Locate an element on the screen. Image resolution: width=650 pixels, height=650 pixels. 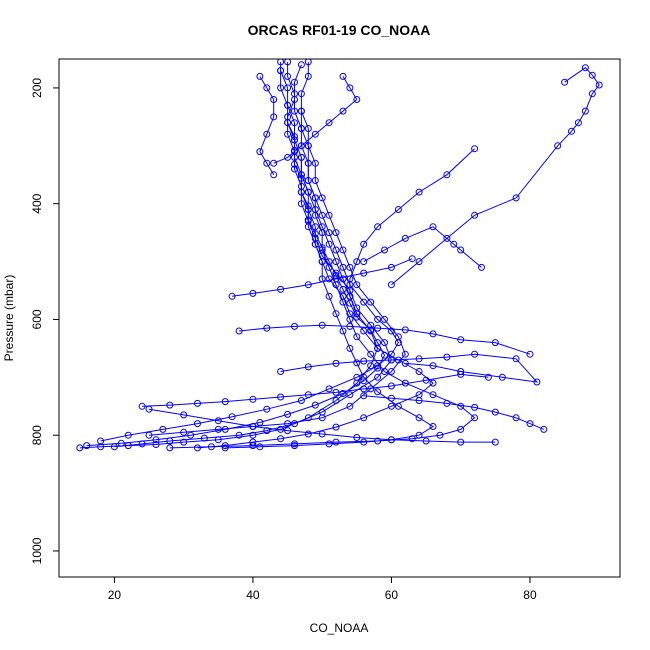
y-tick-label: 400 is located at coordinates (37, 203).